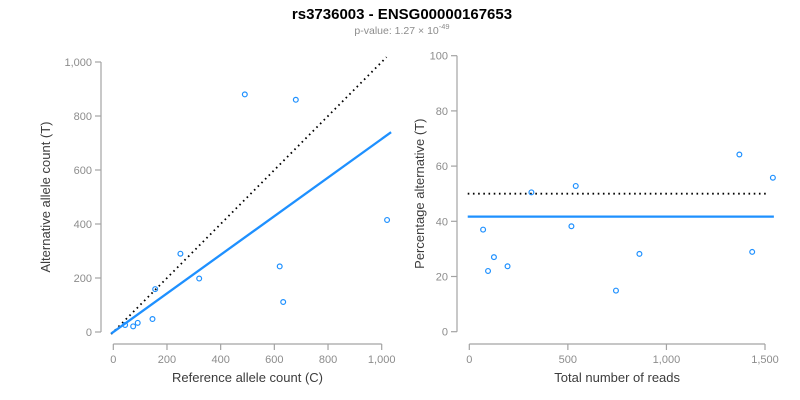 The image size is (800, 400). I want to click on y-tick-label: 80, so click(442, 112).